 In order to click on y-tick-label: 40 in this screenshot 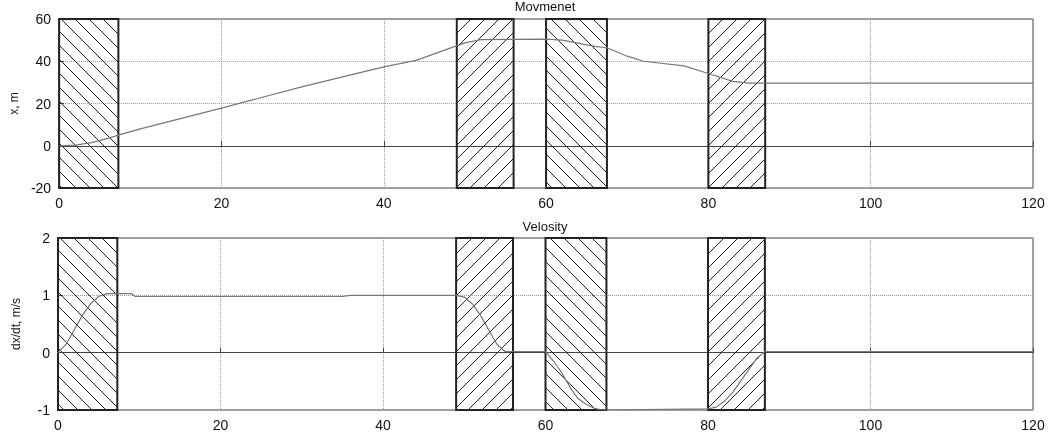, I will do `click(43, 61)`.